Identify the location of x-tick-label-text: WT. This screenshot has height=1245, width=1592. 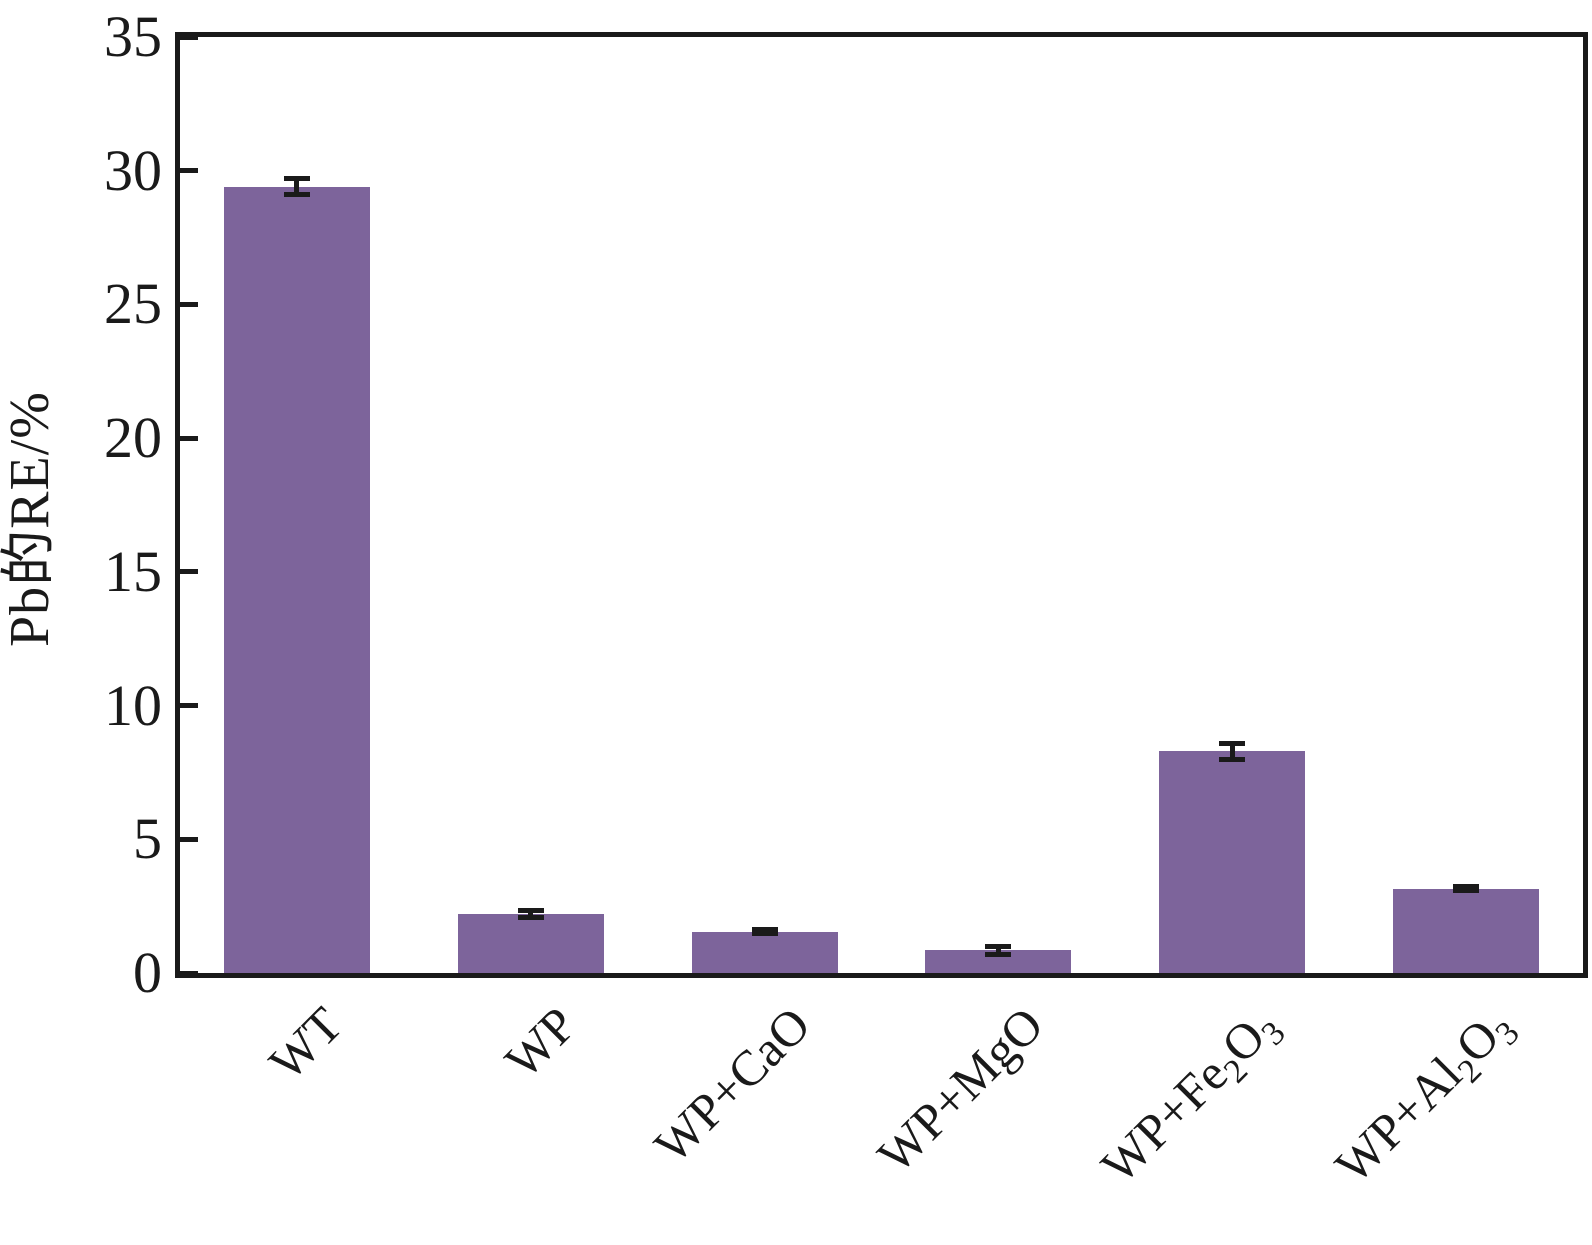
(305, 1043).